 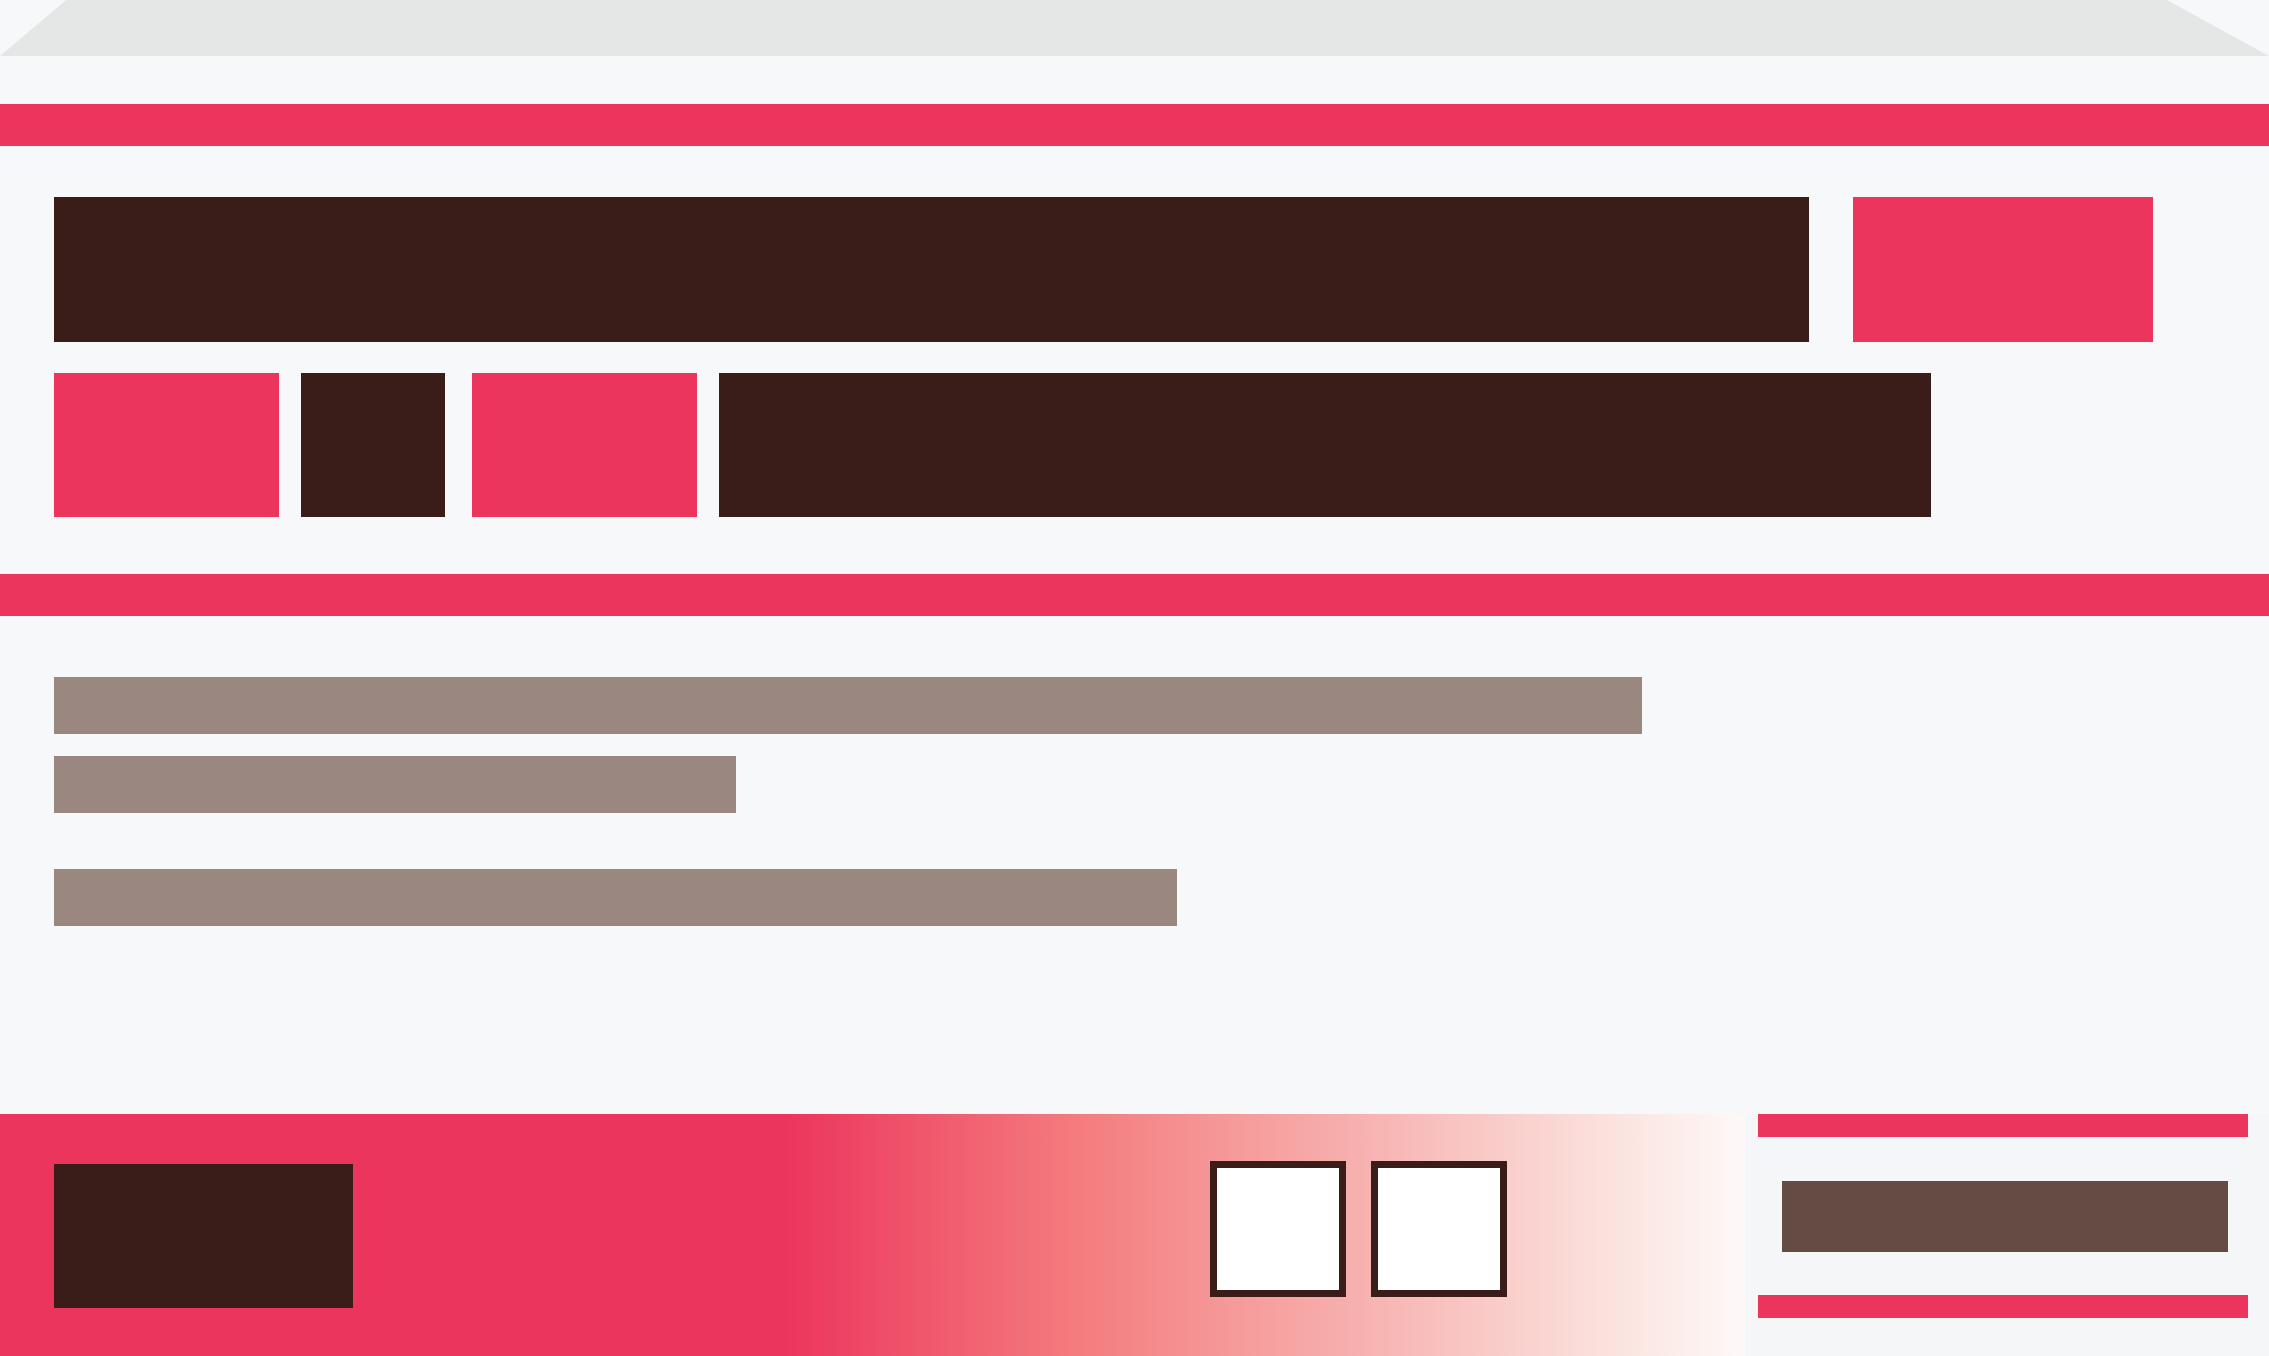 I want to click on side-panel-top-rule, so click(x=2003, y=1125).